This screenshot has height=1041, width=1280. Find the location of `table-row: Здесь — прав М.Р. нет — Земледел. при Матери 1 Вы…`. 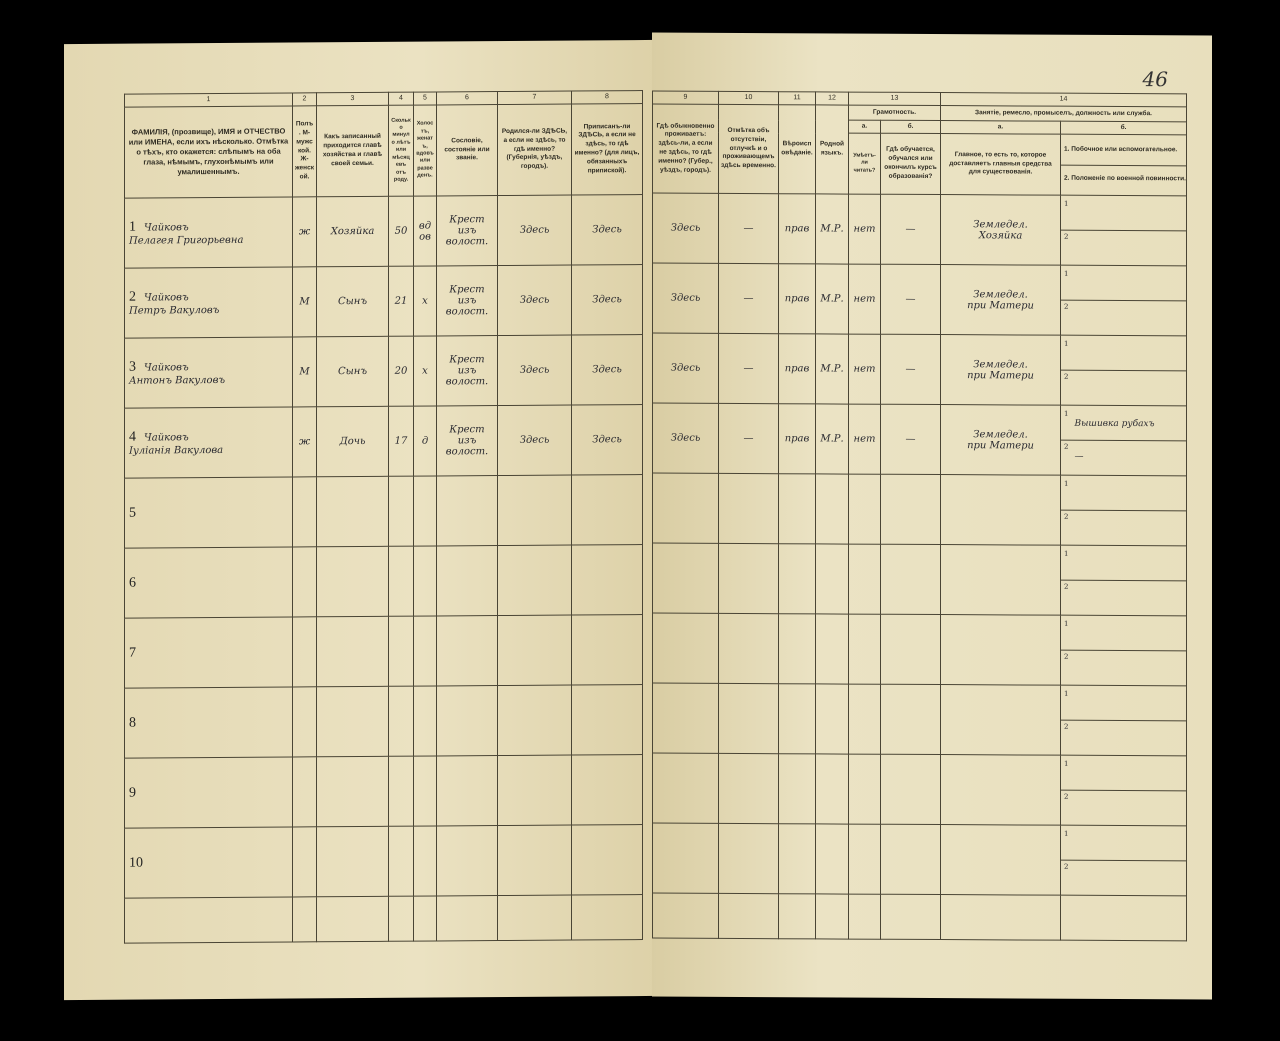

table-row: Здесь — прав М.Р. нет — Земледел. при Матери 1 Вы… is located at coordinates (919, 439).